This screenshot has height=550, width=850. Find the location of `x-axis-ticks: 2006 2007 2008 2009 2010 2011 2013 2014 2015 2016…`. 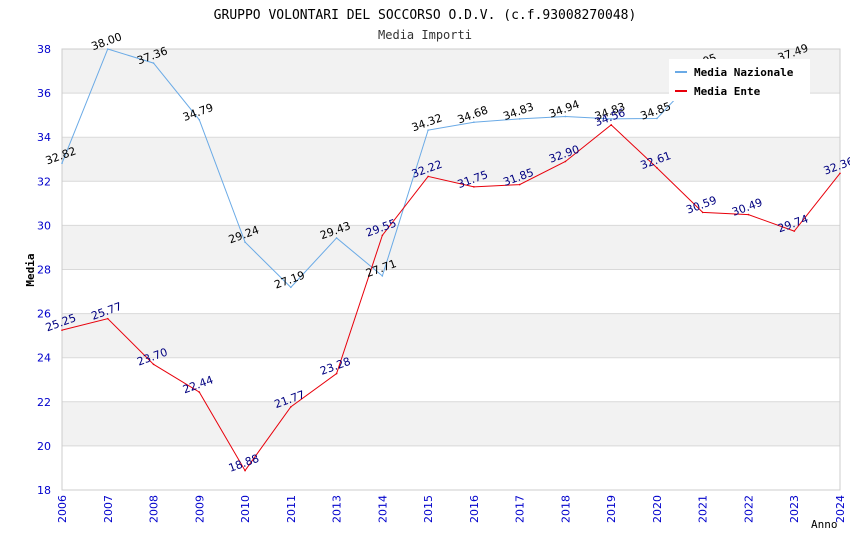

x-axis-ticks: 2006 2007 2008 2009 2010 2011 2013 2014 2015 2016… is located at coordinates (451, 509).